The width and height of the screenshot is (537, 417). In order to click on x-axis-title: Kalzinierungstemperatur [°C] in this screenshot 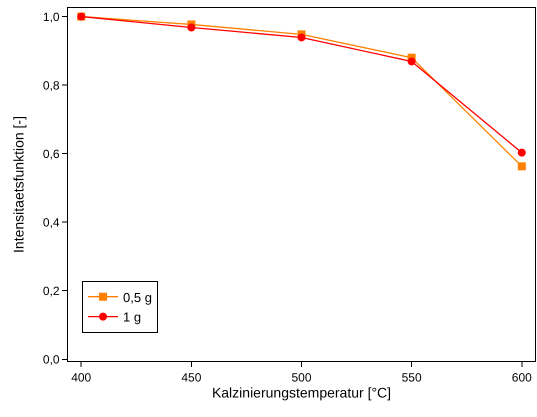, I will do `click(302, 392)`.